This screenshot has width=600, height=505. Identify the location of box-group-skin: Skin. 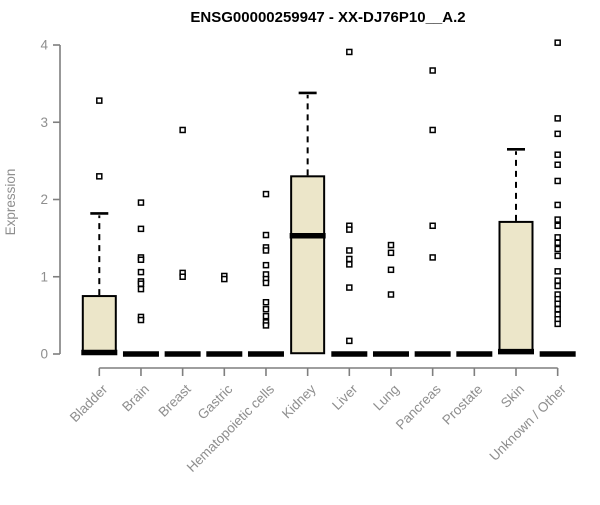
(516, 279).